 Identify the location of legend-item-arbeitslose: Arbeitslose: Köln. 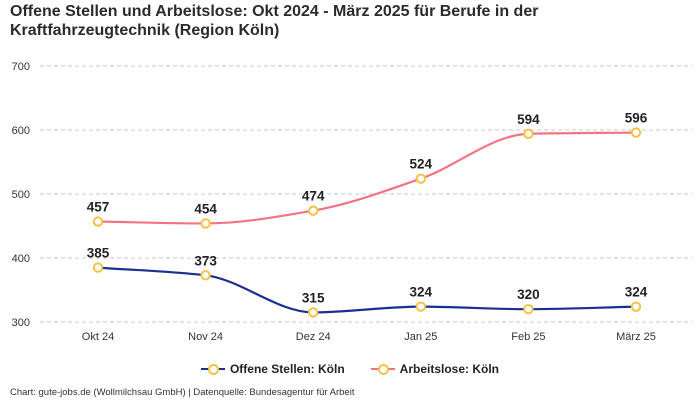
(435, 369).